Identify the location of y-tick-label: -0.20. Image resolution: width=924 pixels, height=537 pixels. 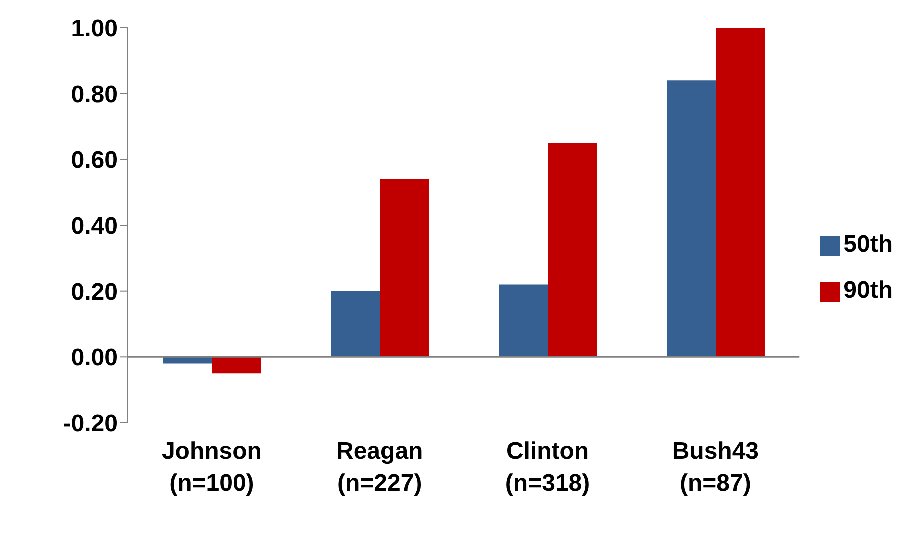
(90, 424).